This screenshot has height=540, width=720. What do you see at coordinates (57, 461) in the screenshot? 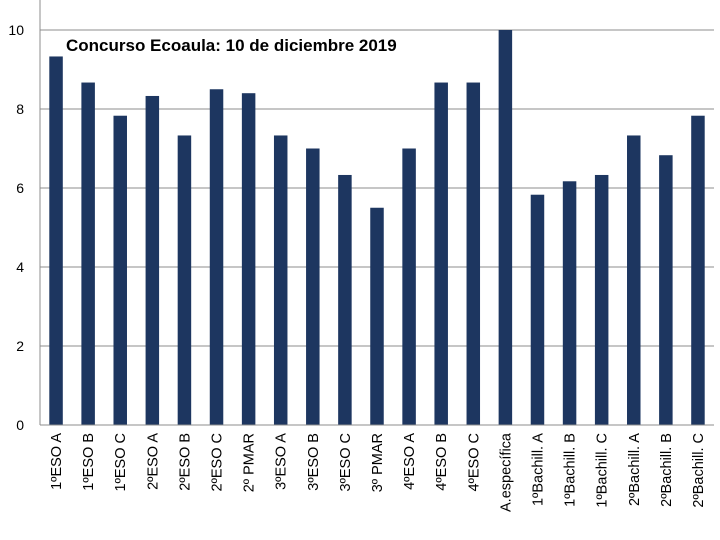
I see `x-tick-label: 1ºESO A` at bounding box center [57, 461].